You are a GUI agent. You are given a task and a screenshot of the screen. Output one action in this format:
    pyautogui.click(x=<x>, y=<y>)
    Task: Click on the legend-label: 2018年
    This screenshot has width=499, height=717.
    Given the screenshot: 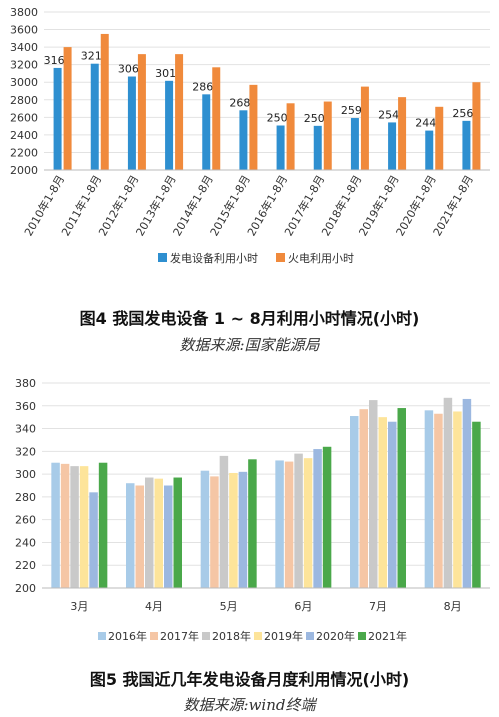 What is the action you would take?
    pyautogui.click(x=231, y=636)
    